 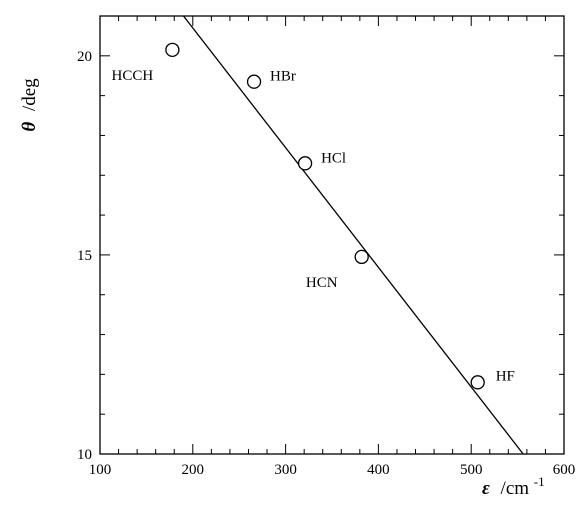 I want to click on x-axis-title: ε /cm -1, so click(x=513, y=486).